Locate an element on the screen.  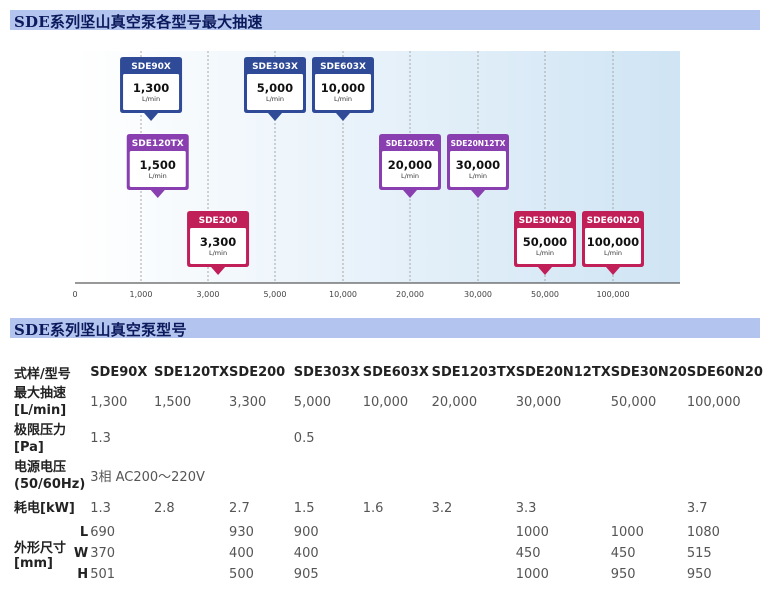
header-model: SDE603X is located at coordinates (395, 372).